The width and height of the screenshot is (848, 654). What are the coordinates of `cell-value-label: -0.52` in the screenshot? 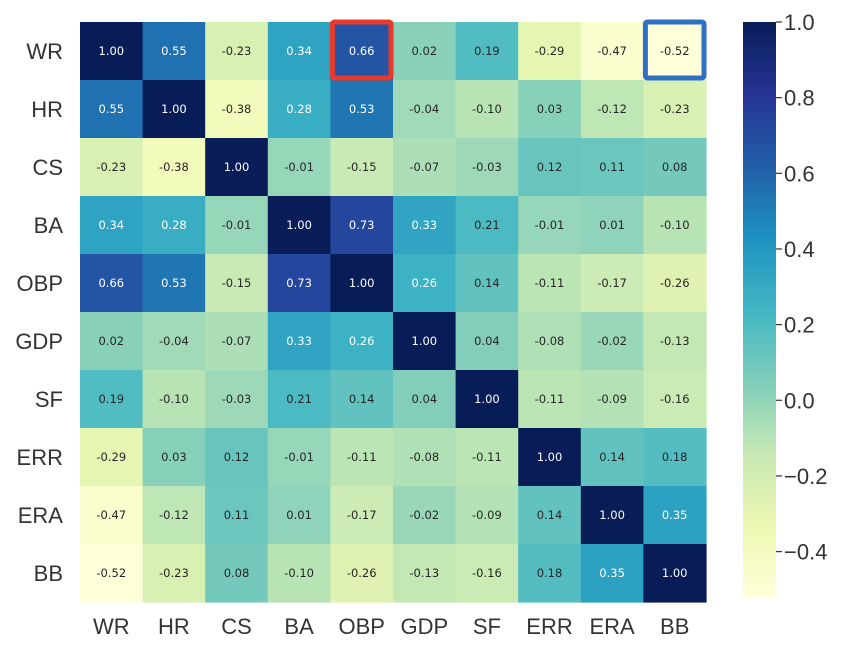 It's located at (111, 573).